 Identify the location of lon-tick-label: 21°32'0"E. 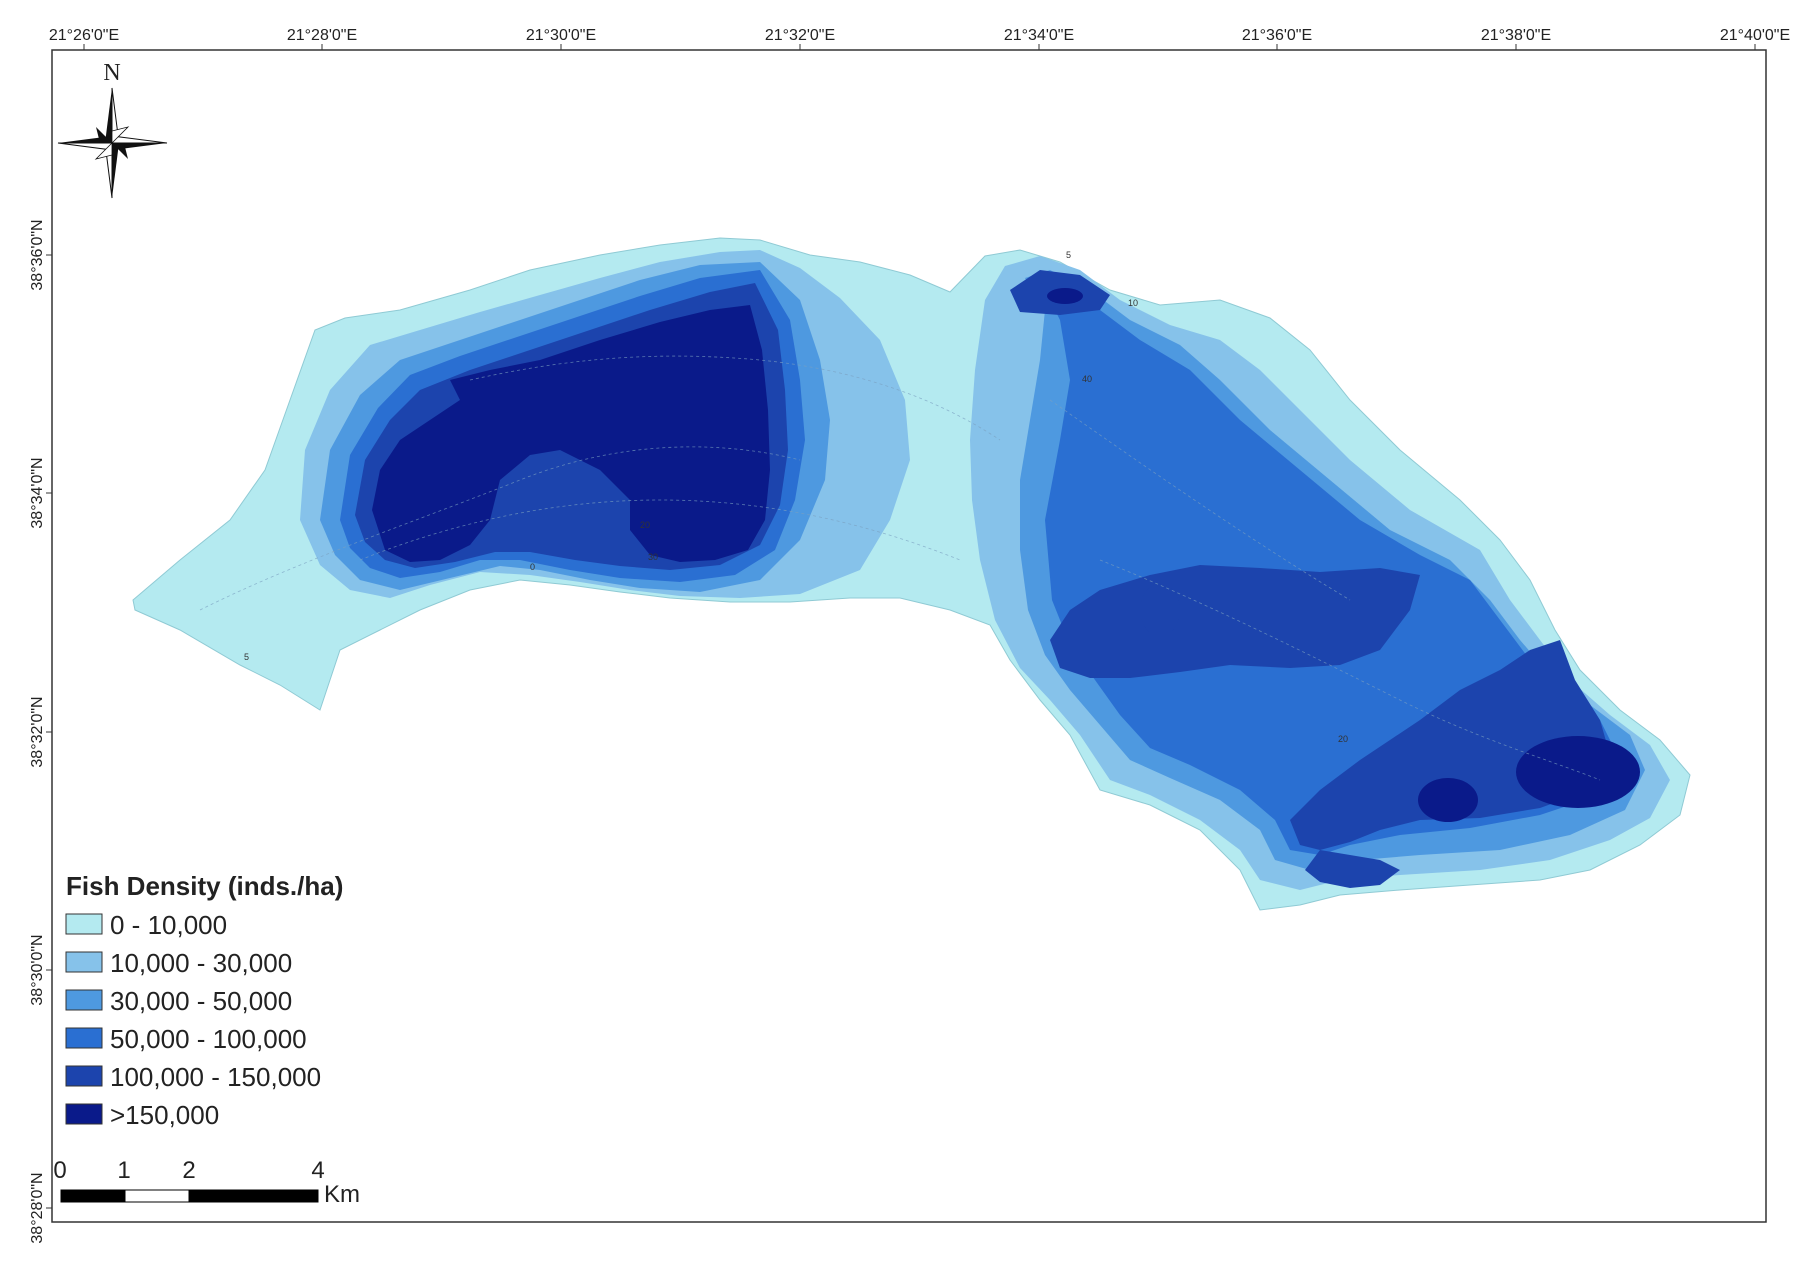
(800, 35).